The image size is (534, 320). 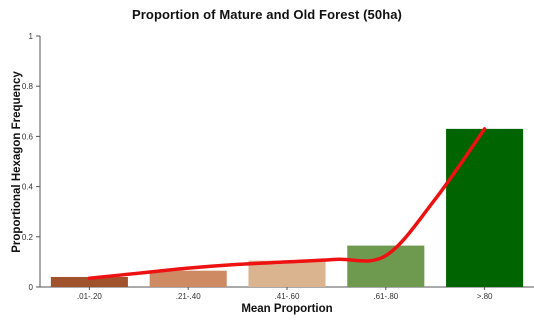 I want to click on x-tick-label: .61-.80, so click(x=385, y=296).